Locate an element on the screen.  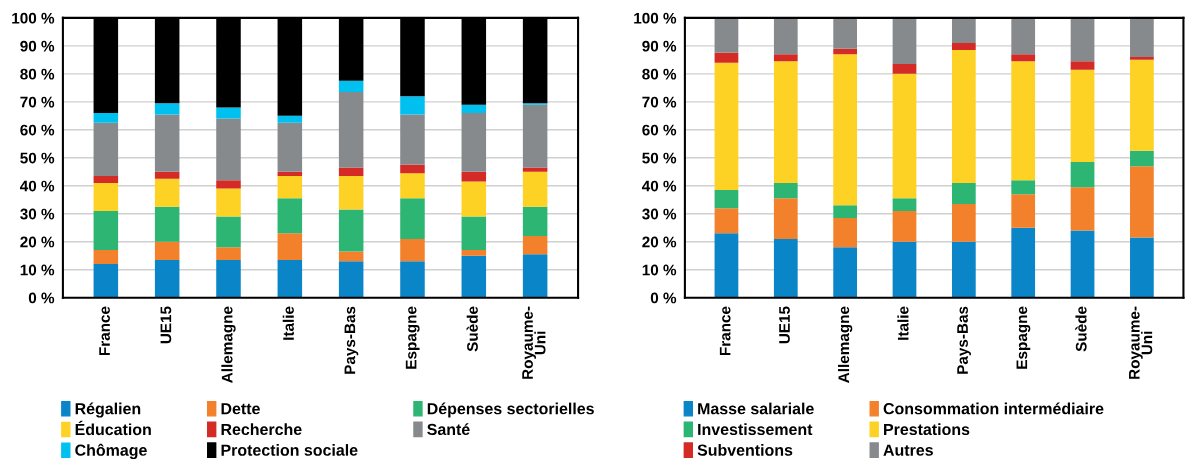
legend-label: Santé is located at coordinates (448, 429).